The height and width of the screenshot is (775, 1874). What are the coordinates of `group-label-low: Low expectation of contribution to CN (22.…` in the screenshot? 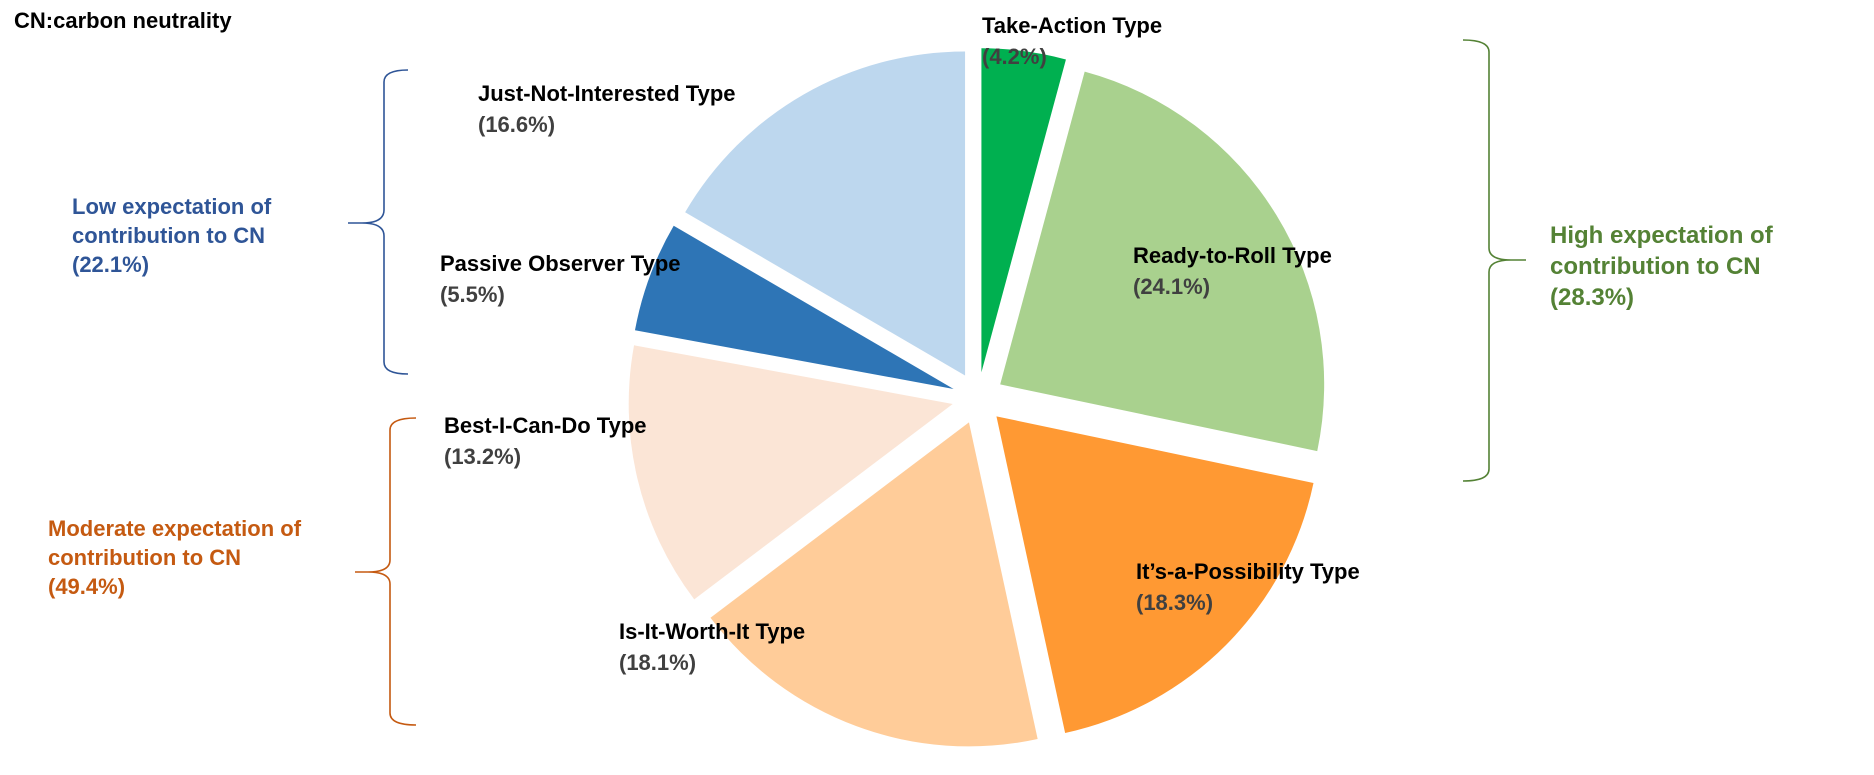 It's located at (172, 235).